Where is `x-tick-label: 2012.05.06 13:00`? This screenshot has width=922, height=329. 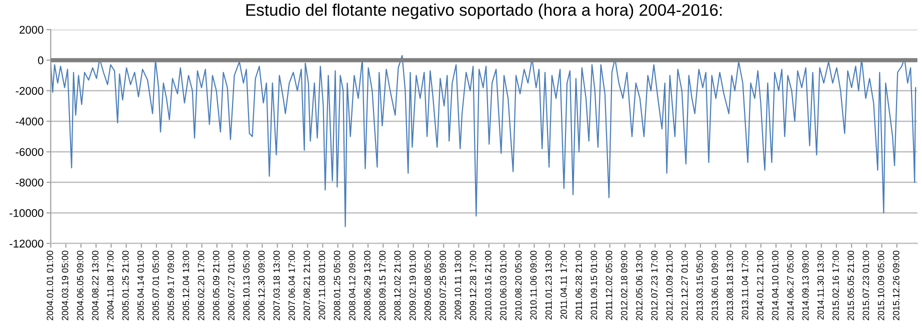 x-tick-label: 2012.05.06 13:00 is located at coordinates (639, 285).